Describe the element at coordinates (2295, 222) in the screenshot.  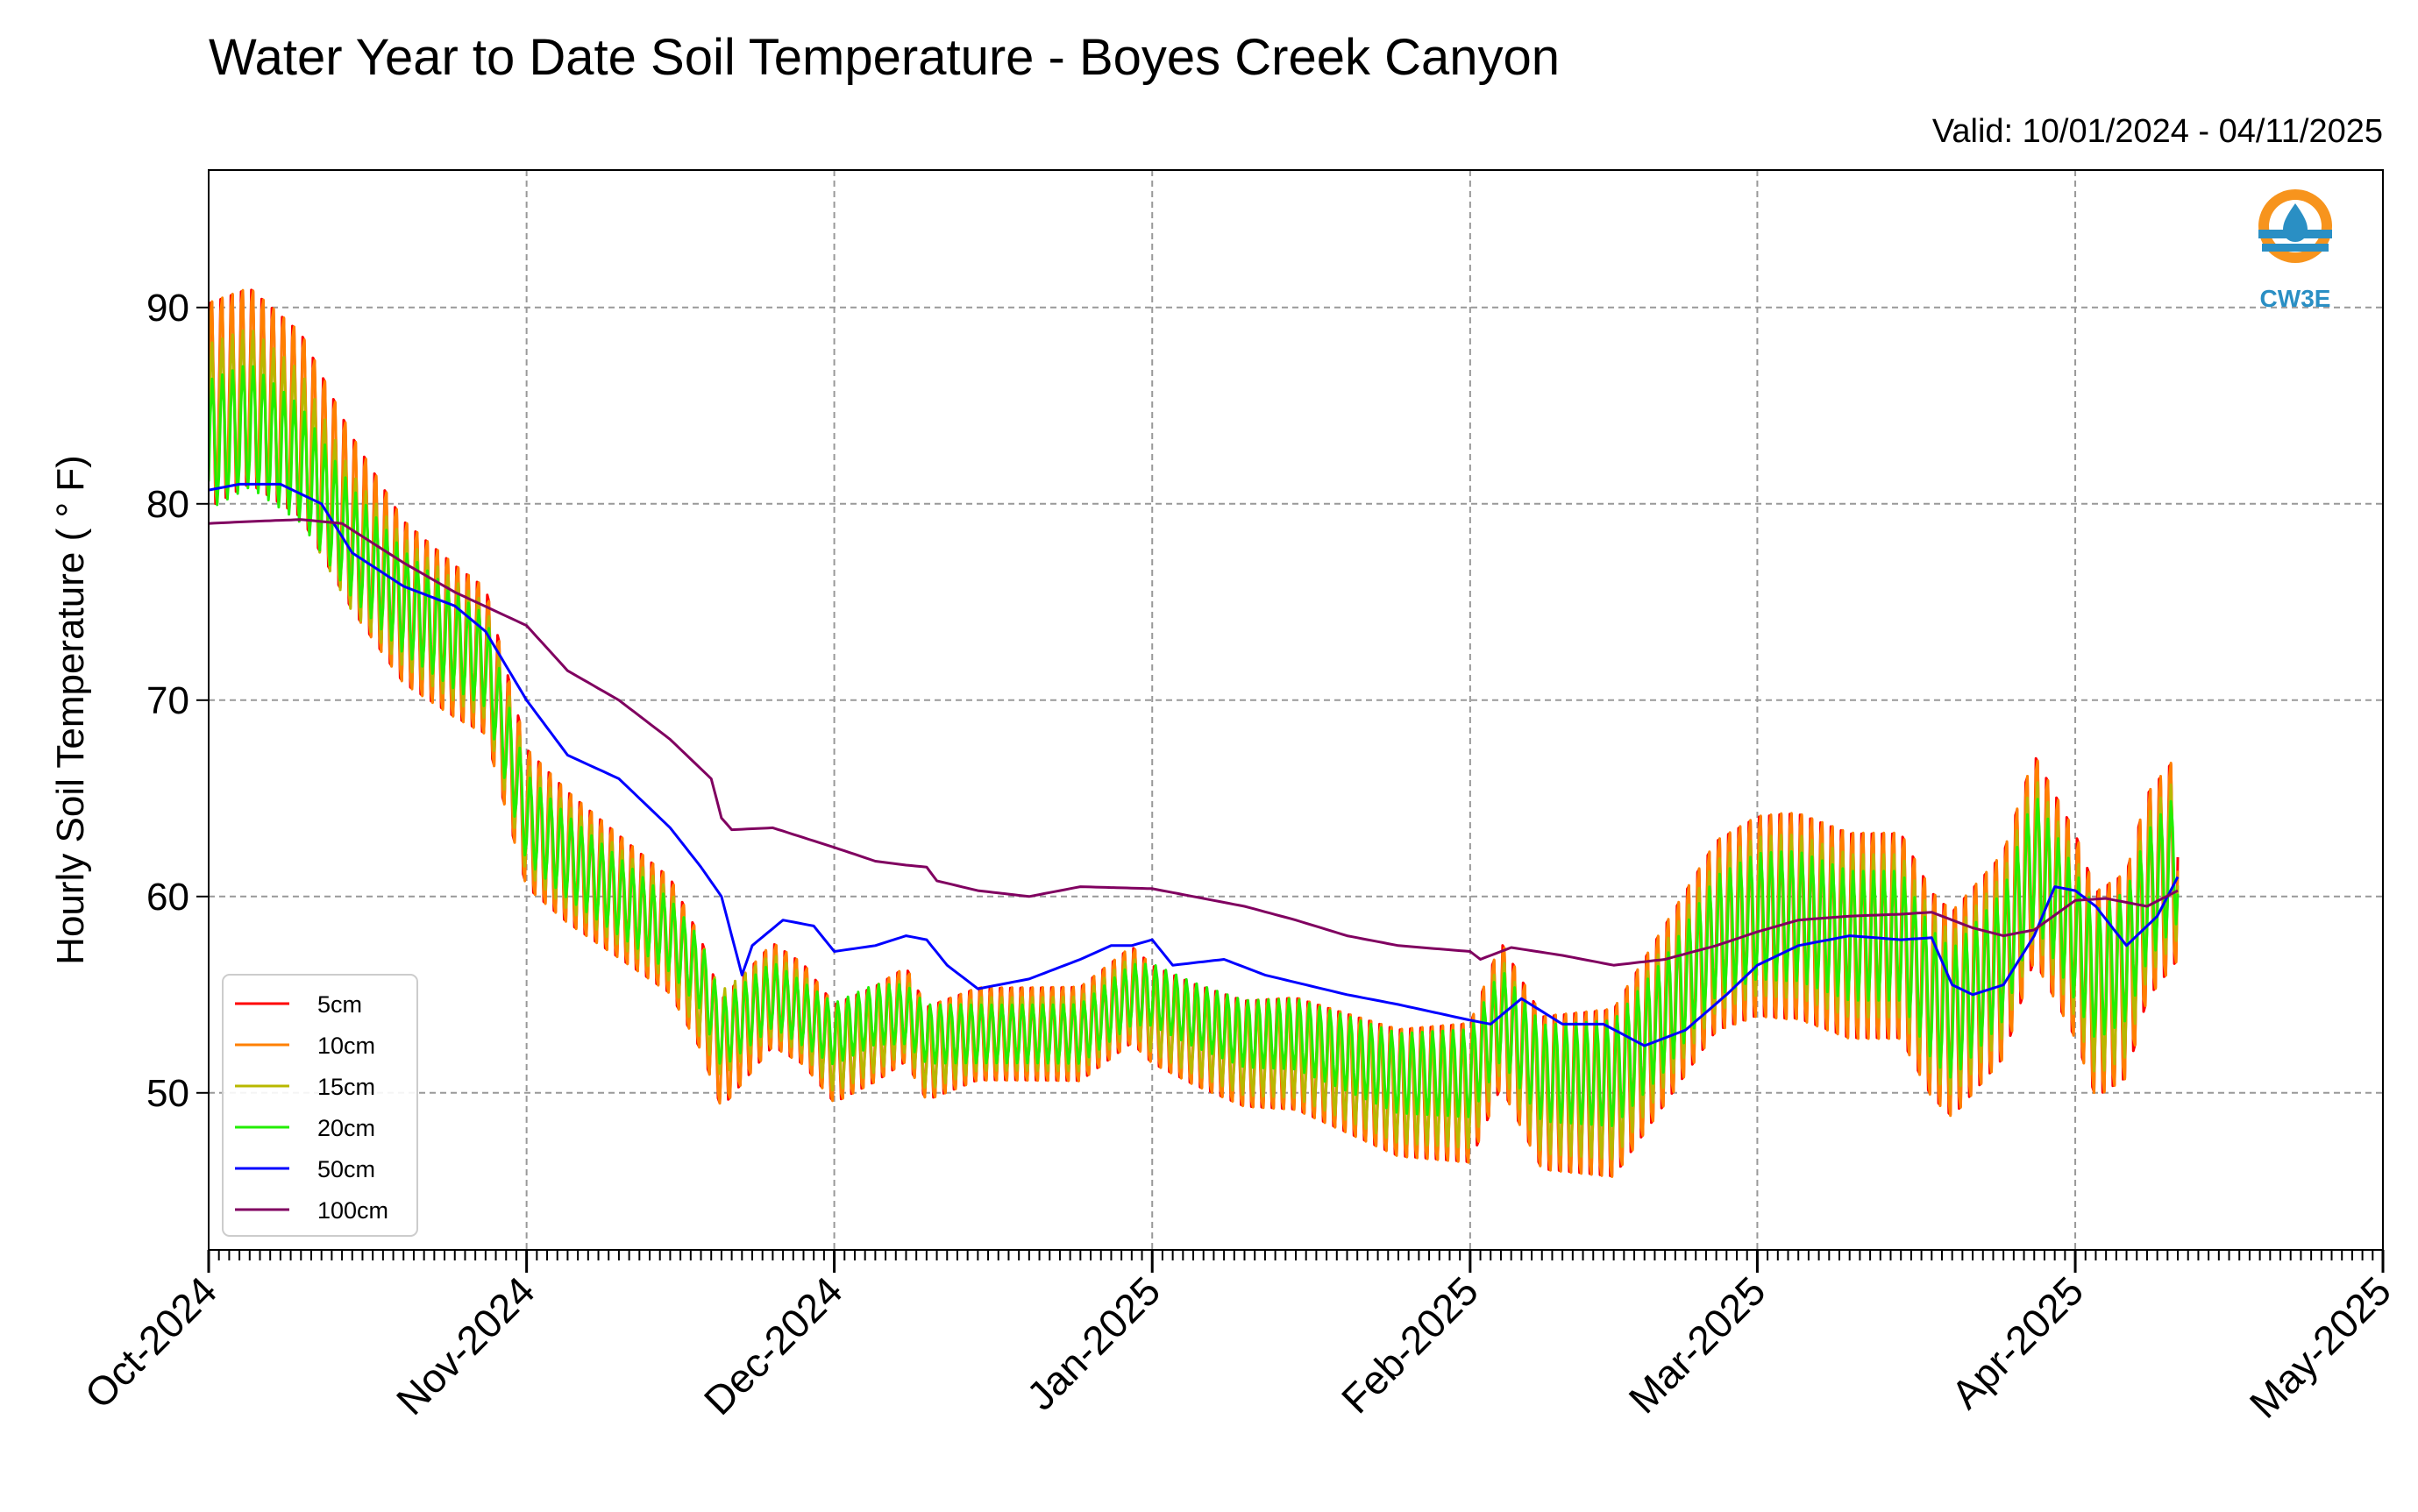
I see `logo-drop` at that location.